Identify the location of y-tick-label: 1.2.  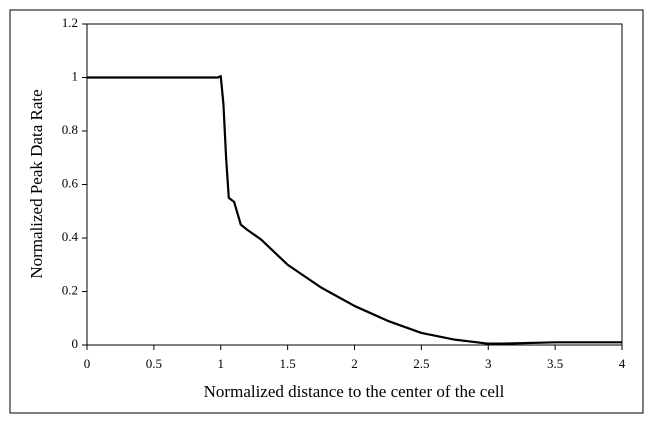
(70, 22).